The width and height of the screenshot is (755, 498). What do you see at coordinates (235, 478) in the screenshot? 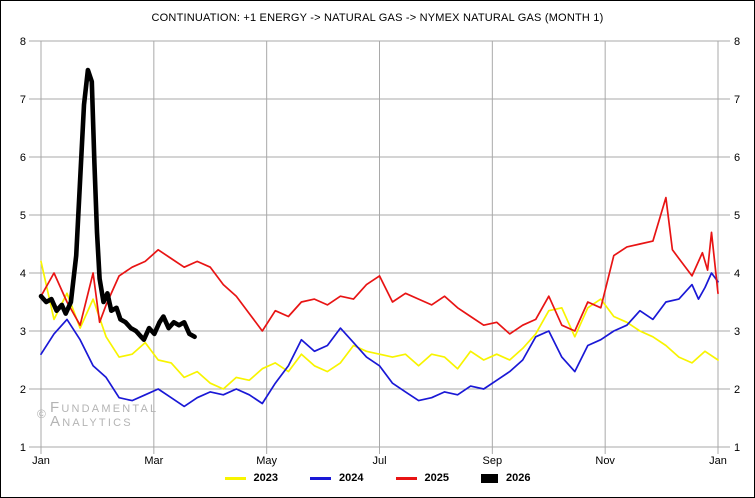
I see `legend-swatch-2023` at bounding box center [235, 478].